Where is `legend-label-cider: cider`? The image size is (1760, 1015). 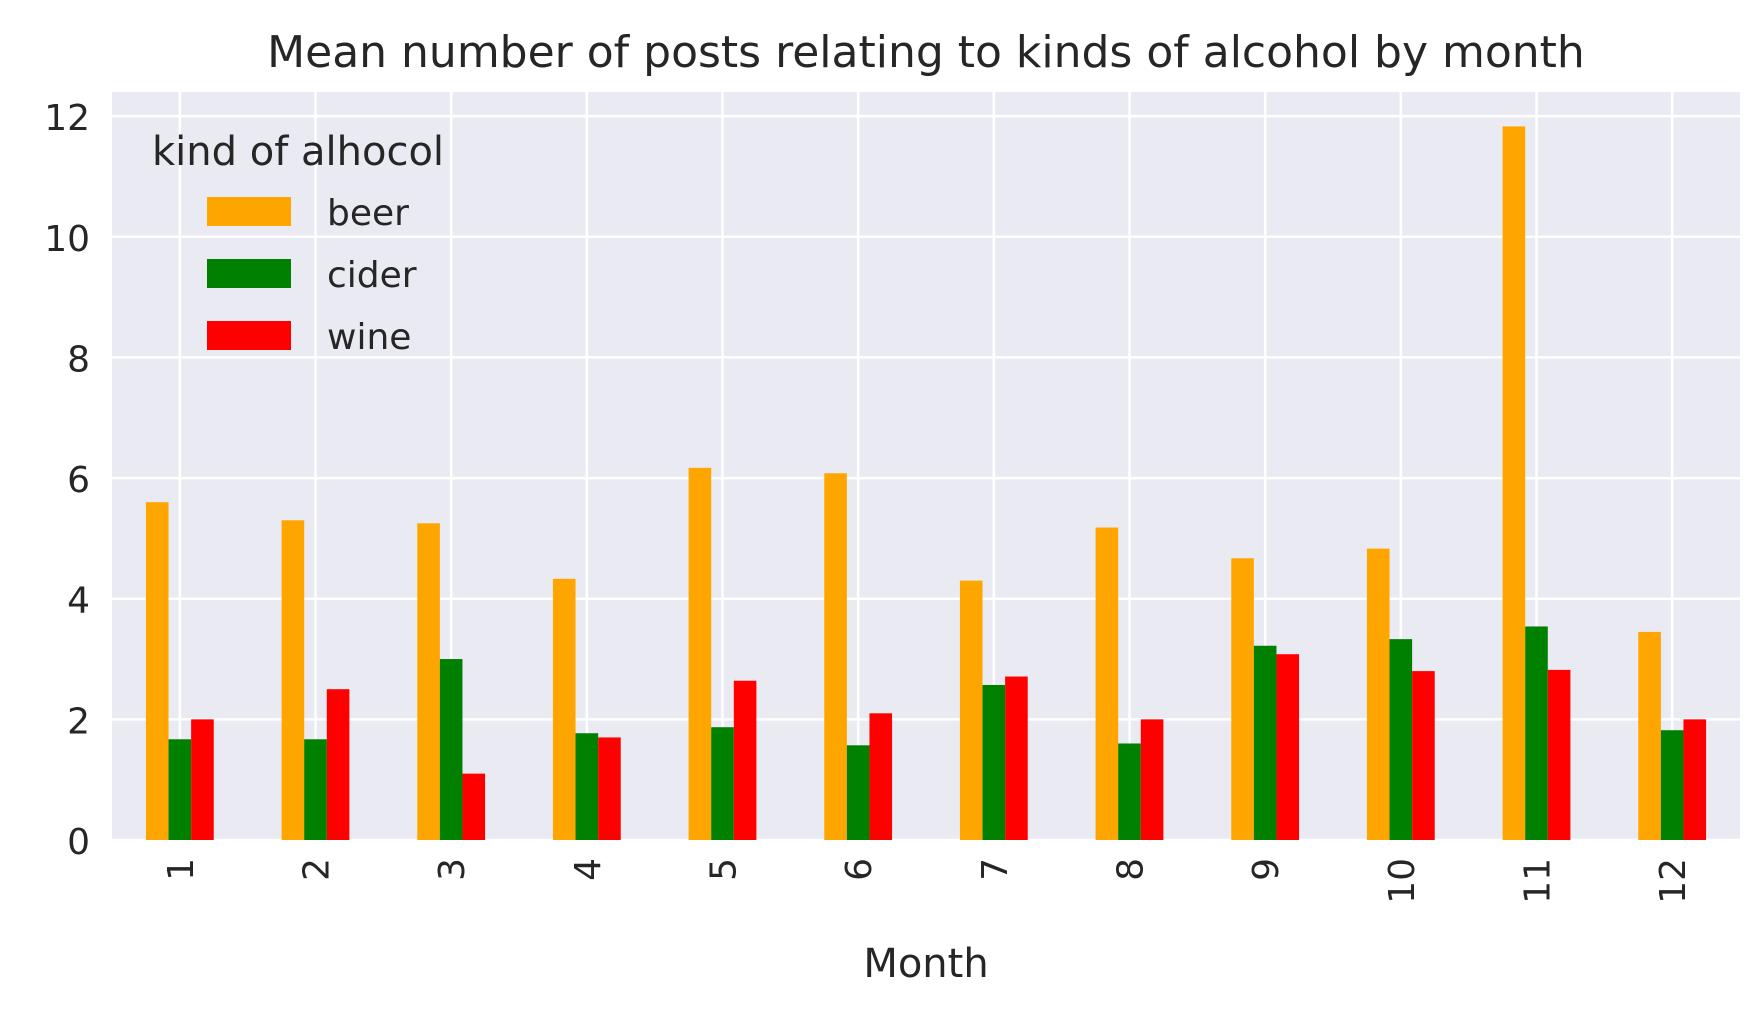
legend-label-cider: cider is located at coordinates (372, 275).